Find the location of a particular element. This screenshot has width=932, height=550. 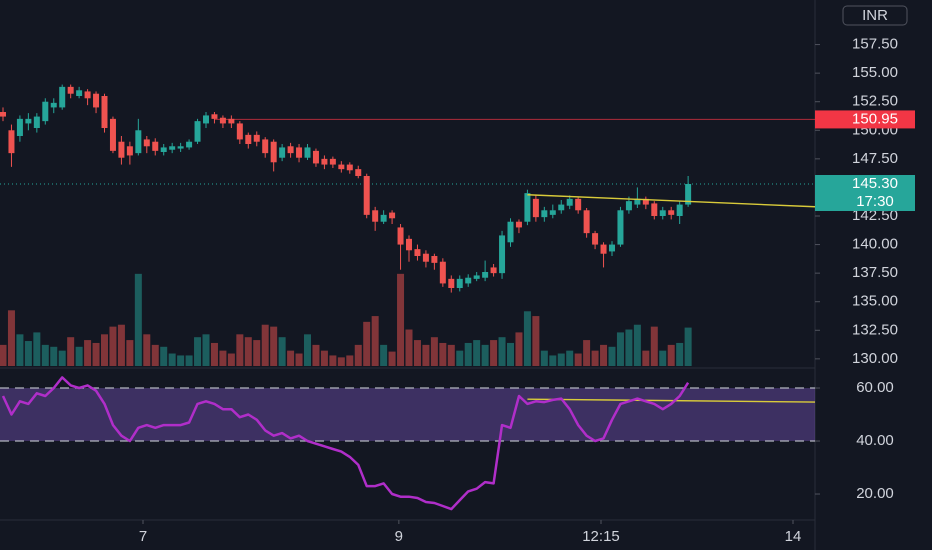

currency-box is located at coordinates (875, 15).